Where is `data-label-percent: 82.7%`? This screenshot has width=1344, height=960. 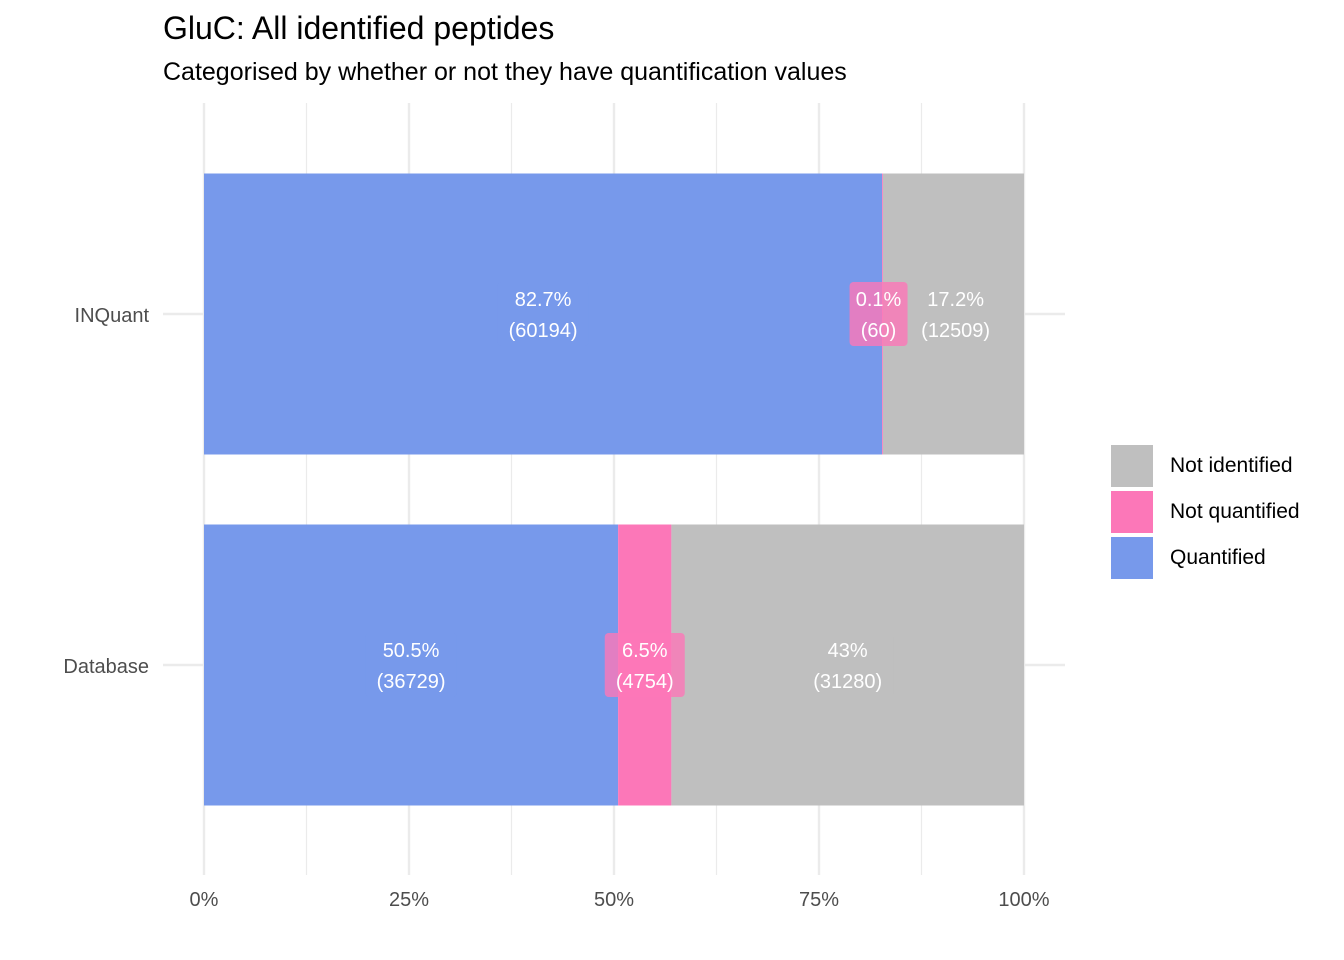
data-label-percent: 82.7% is located at coordinates (543, 300).